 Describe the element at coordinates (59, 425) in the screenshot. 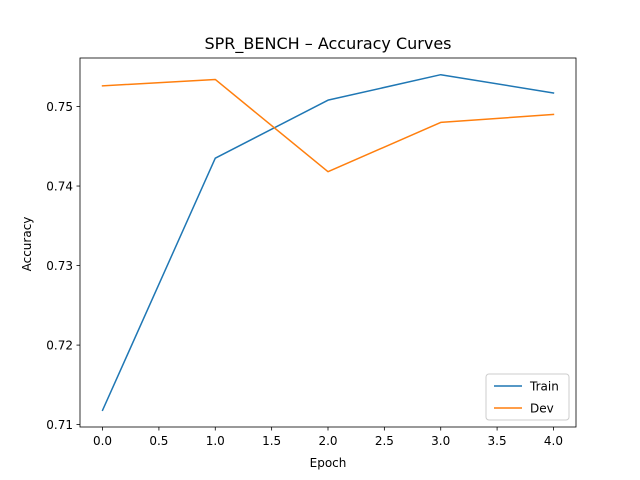

I see `y-tick-label: 0.71` at that location.